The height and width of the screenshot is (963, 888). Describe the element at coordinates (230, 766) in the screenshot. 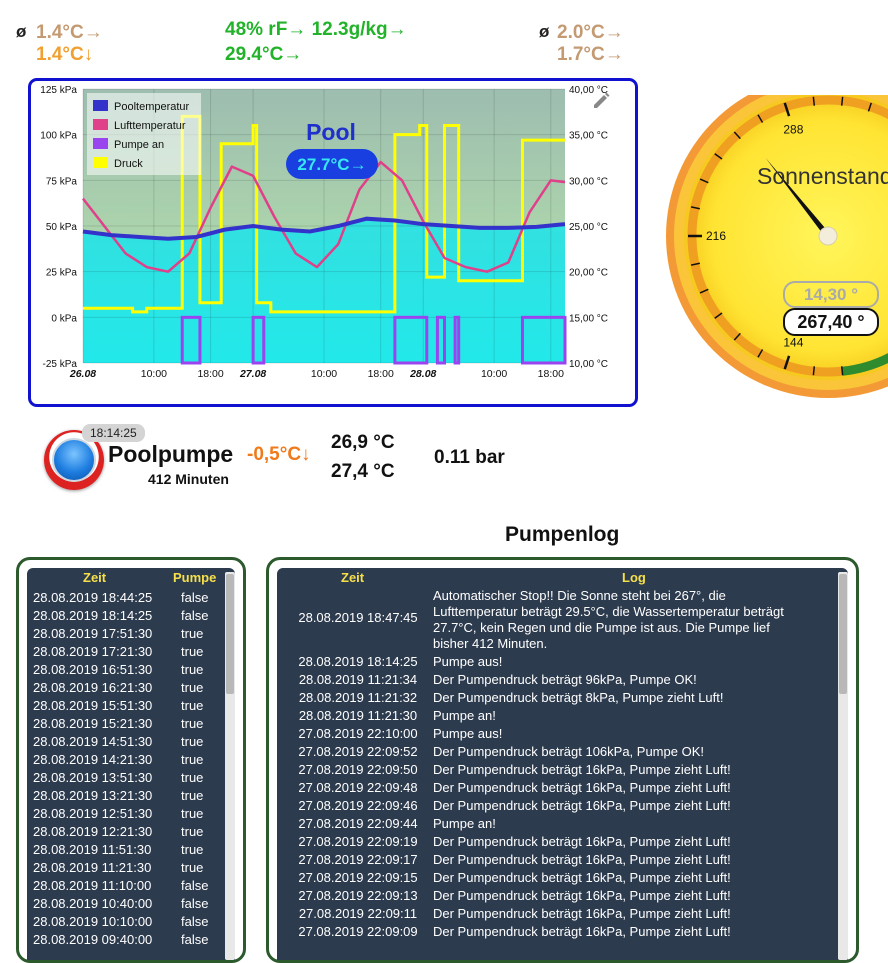

I see `pump-table-scrollbar` at that location.